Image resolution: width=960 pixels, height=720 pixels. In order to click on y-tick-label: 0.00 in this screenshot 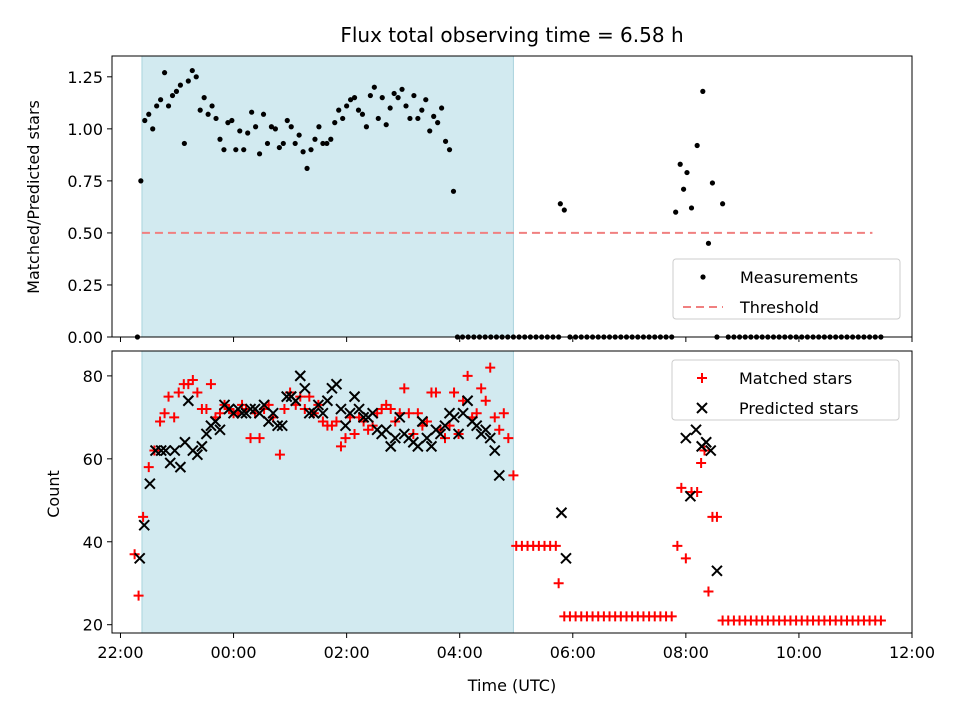, I will do `click(85, 337)`.